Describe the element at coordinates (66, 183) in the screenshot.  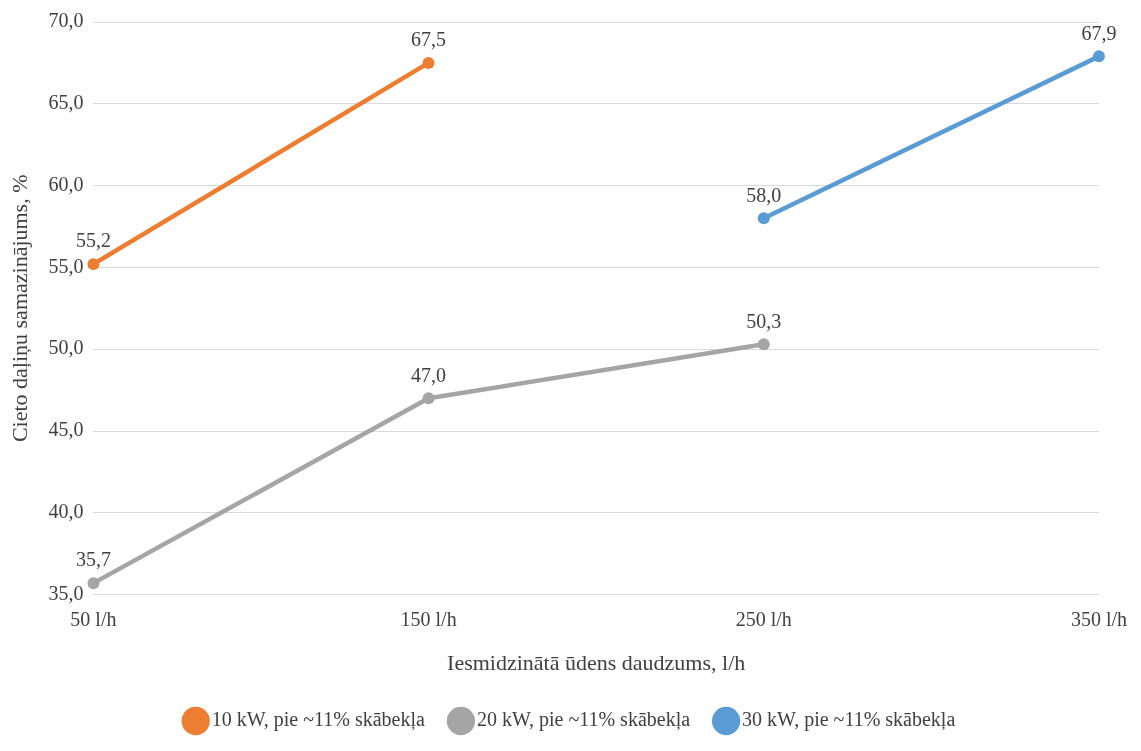
I see `y-tick-label: 60,0` at that location.